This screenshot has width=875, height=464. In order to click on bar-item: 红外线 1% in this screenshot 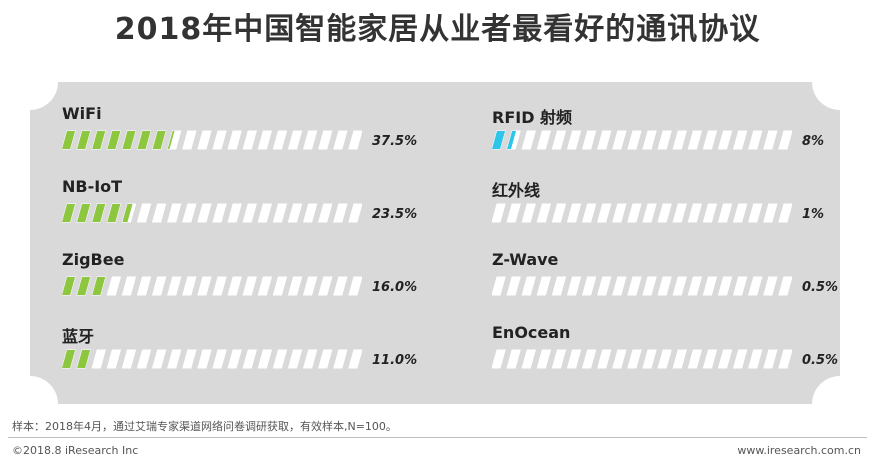, I will do `click(666, 207)`.